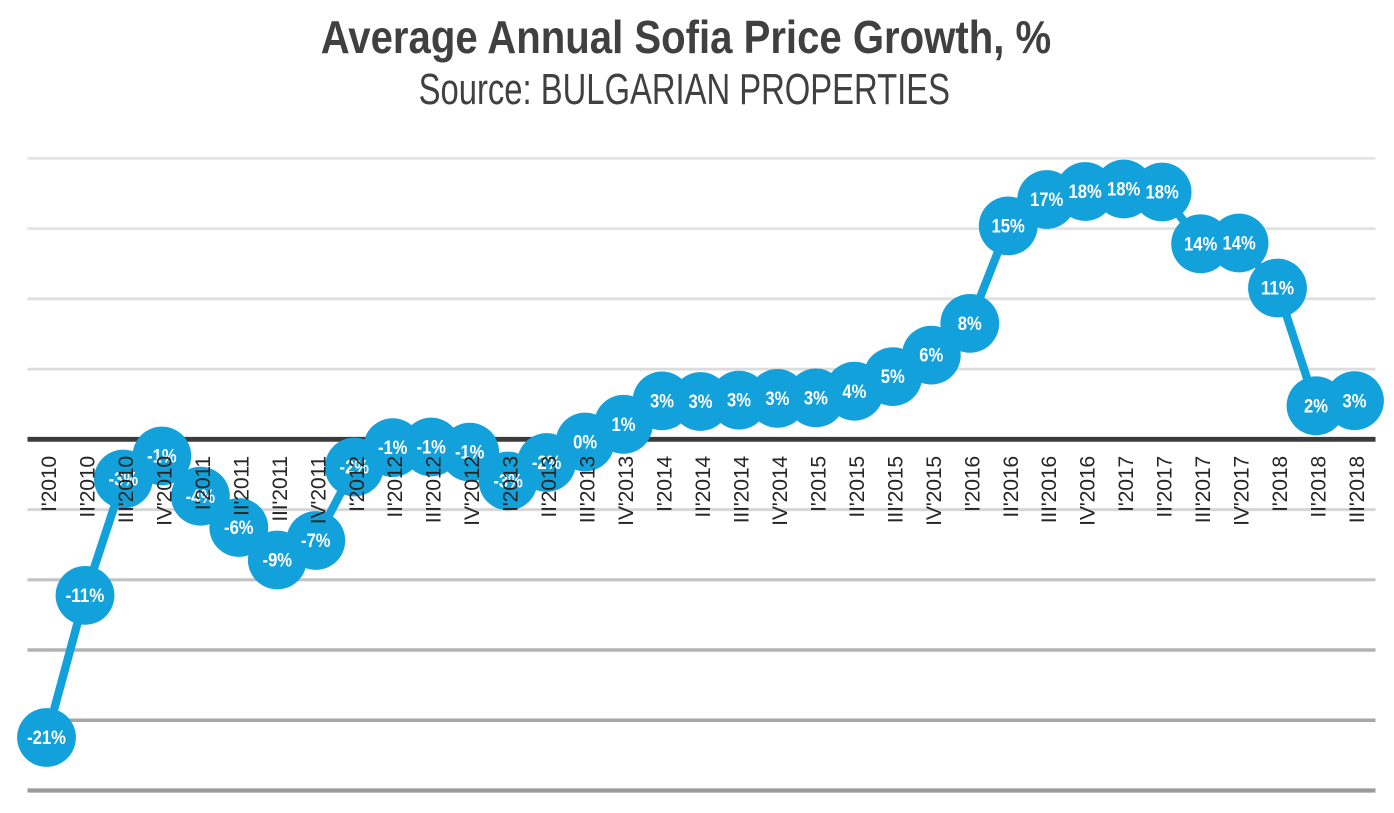 This screenshot has width=1394, height=813. What do you see at coordinates (318, 490) in the screenshot?
I see `svg-text: IV'2011` at bounding box center [318, 490].